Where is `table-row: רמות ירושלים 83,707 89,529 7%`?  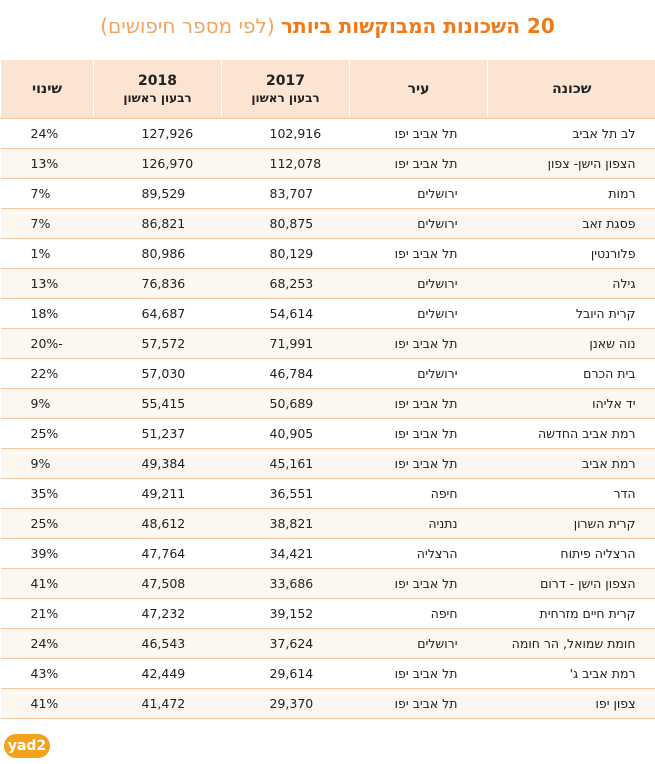 table-row: רמות ירושלים 83,707 89,529 7% is located at coordinates (327, 193).